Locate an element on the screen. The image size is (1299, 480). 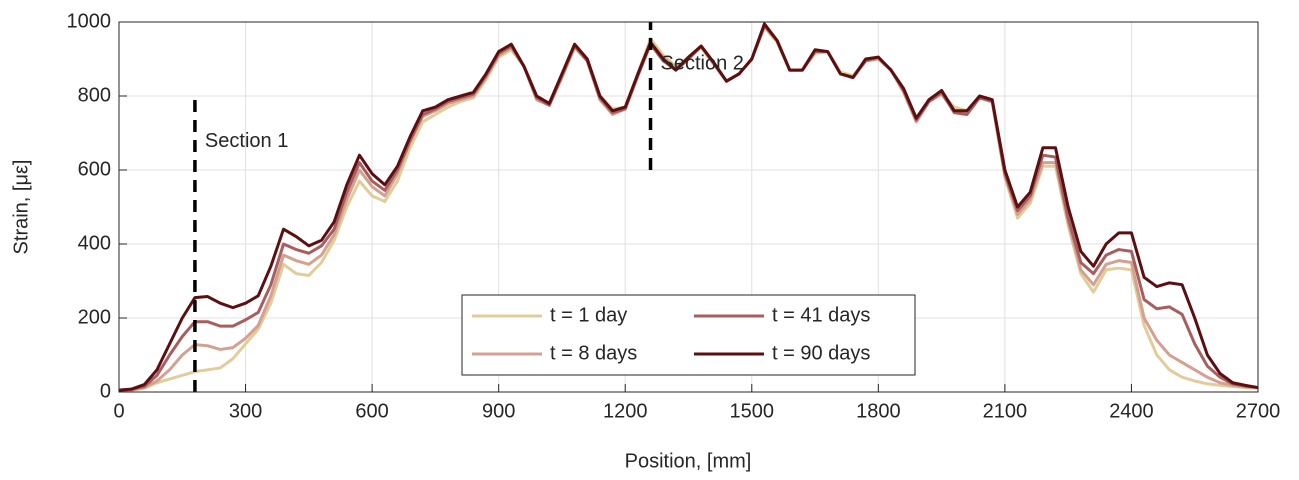
y-tick-label: 600 is located at coordinates (94, 169).